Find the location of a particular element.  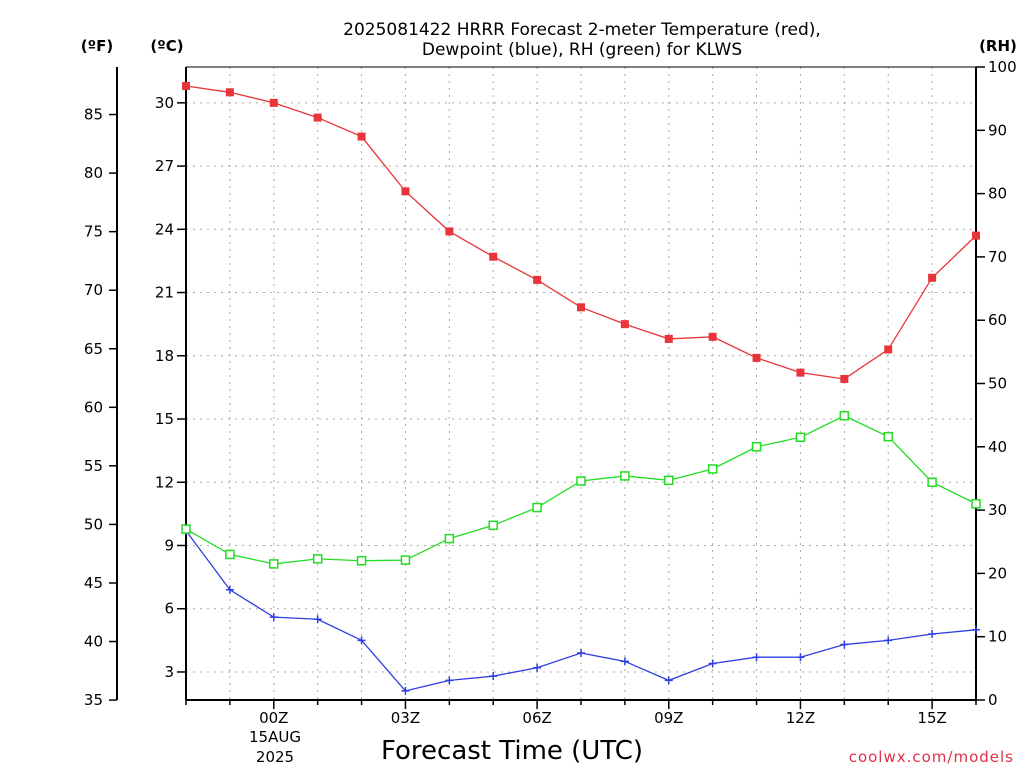

celsius-tick-label: 3 is located at coordinates (169, 672).